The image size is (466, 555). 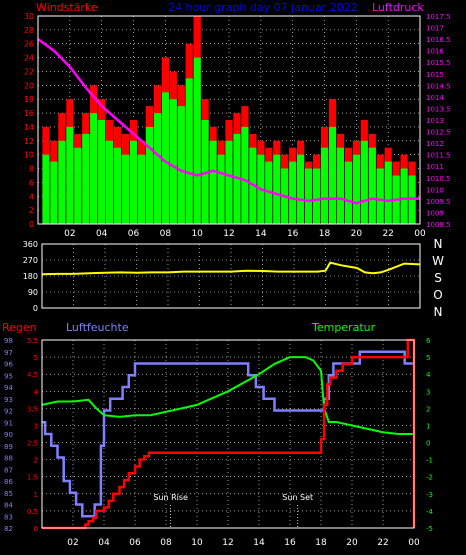 I want to click on x-tick-label: 12, so click(x=227, y=543).